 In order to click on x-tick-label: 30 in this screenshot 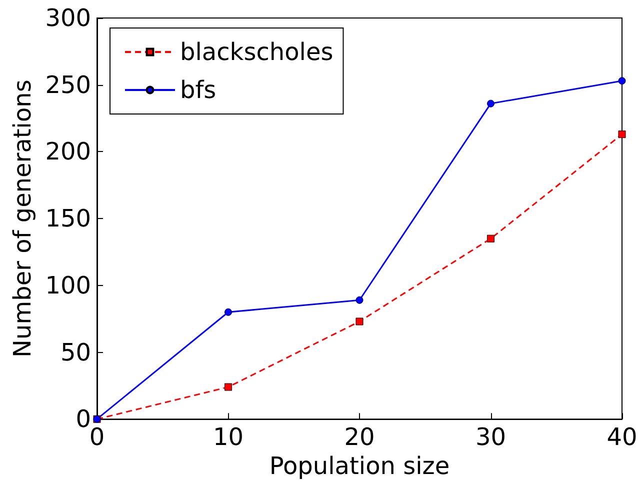, I will do `click(490, 437)`.